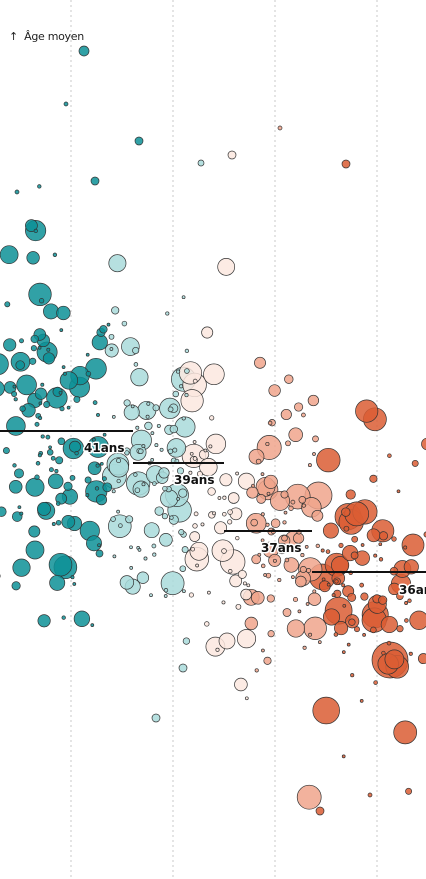 The width and height of the screenshot is (426, 879). I want to click on mean-label-1: 41ans, so click(104, 448).